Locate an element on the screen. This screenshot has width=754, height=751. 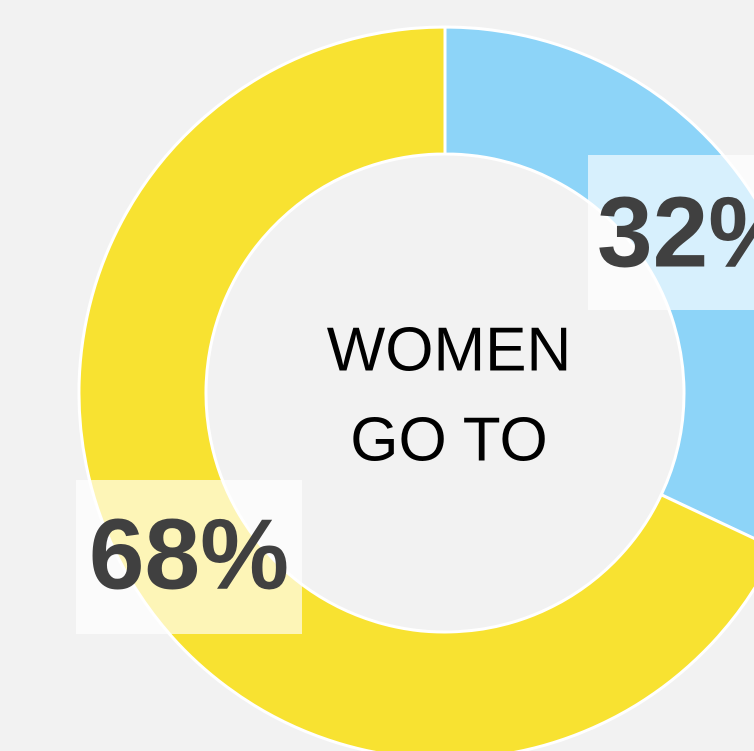
center-text: GO TO is located at coordinates (449, 439).